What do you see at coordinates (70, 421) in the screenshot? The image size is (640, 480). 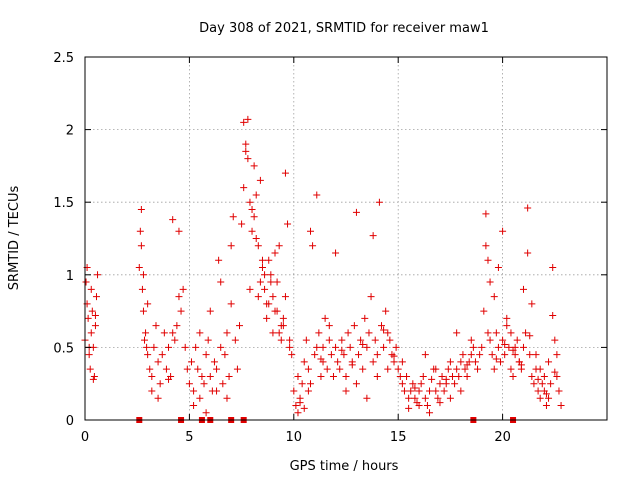 I see `y-tick-label: 0` at bounding box center [70, 421].